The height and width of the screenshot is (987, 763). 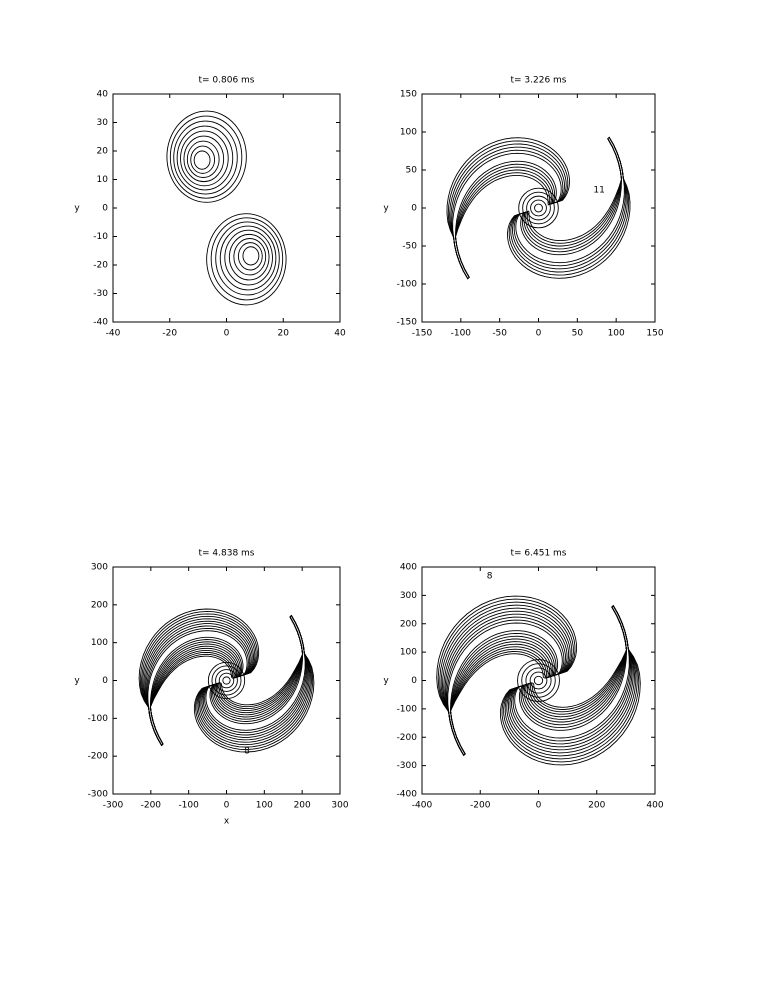 I want to click on x-tick-label: 40, so click(x=340, y=334).